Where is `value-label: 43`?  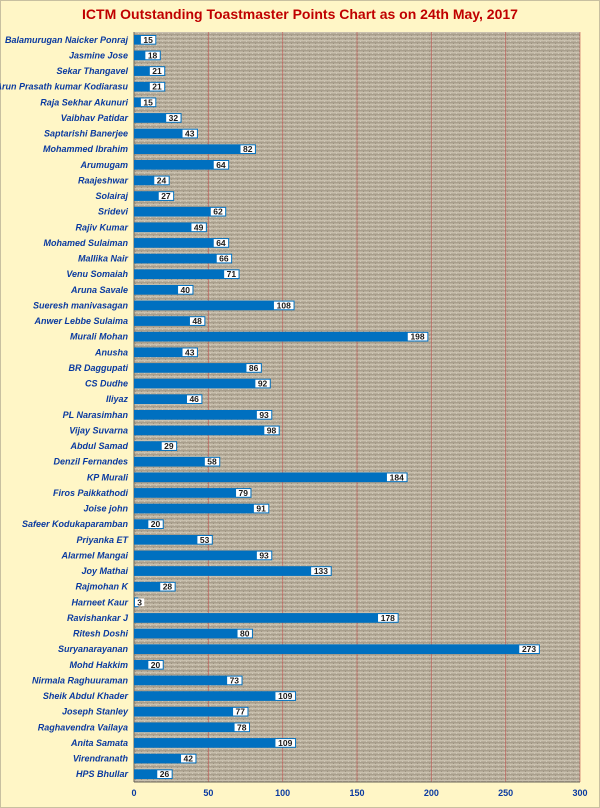
value-label: 43 is located at coordinates (190, 352).